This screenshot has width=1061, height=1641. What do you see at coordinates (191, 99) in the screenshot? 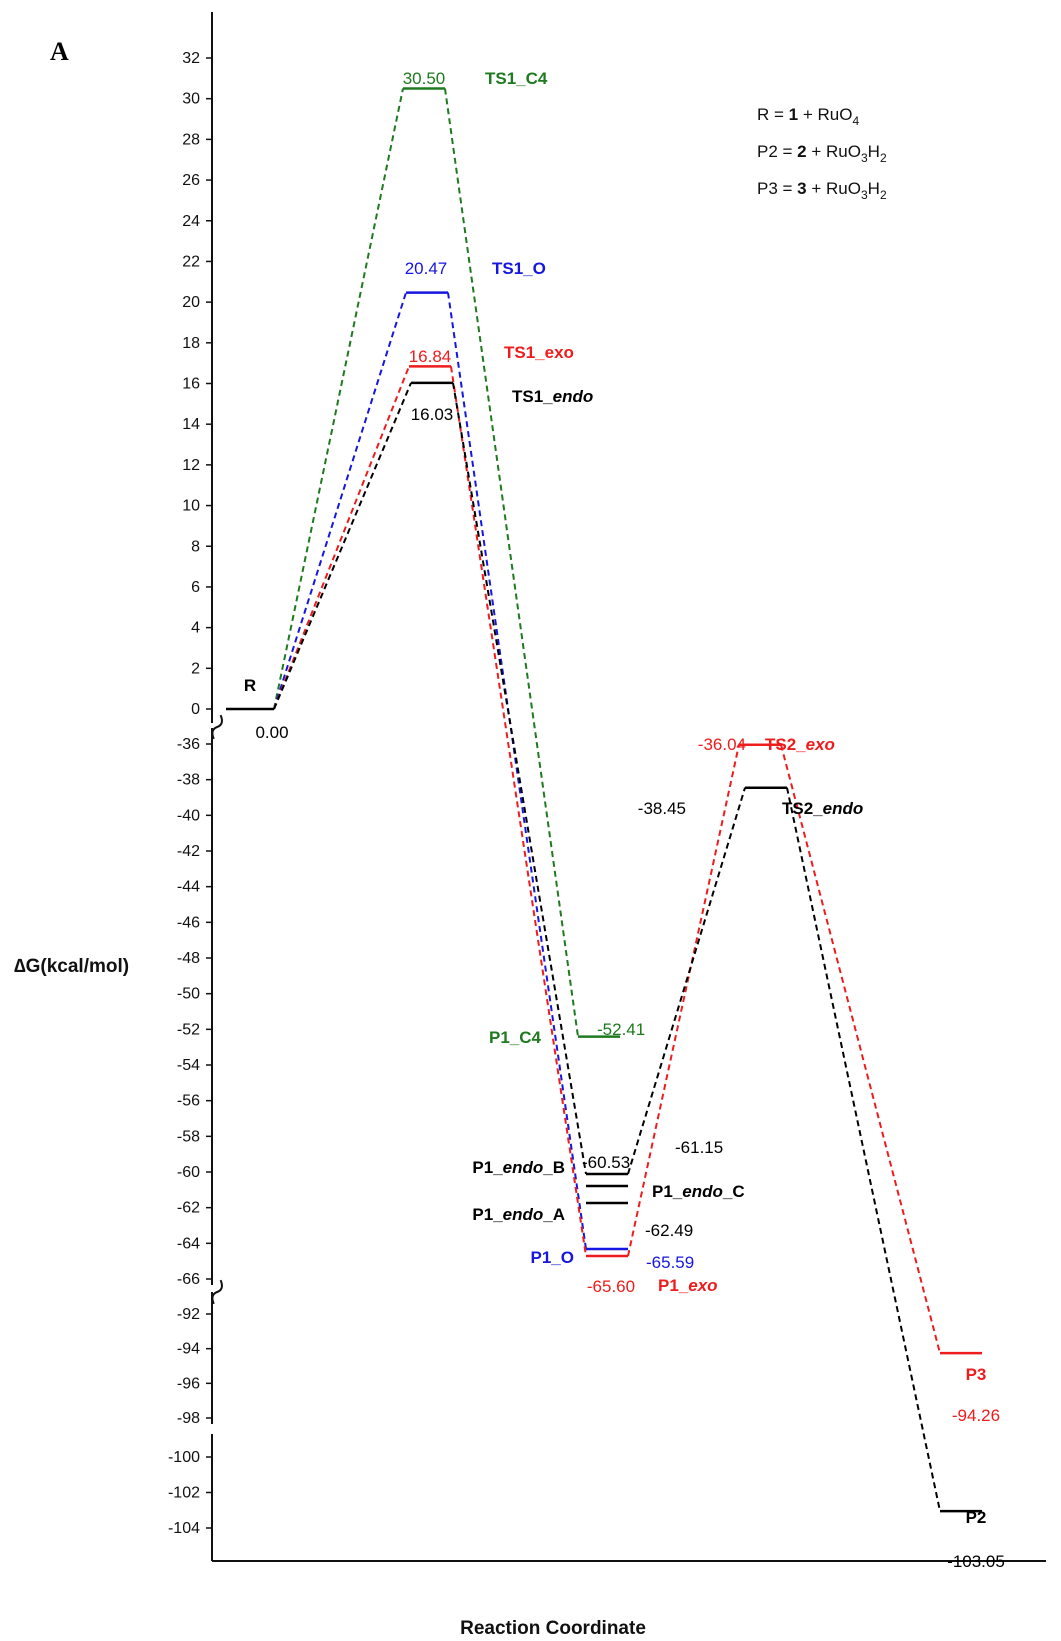
I see `y-tick-label: 30` at bounding box center [191, 99].